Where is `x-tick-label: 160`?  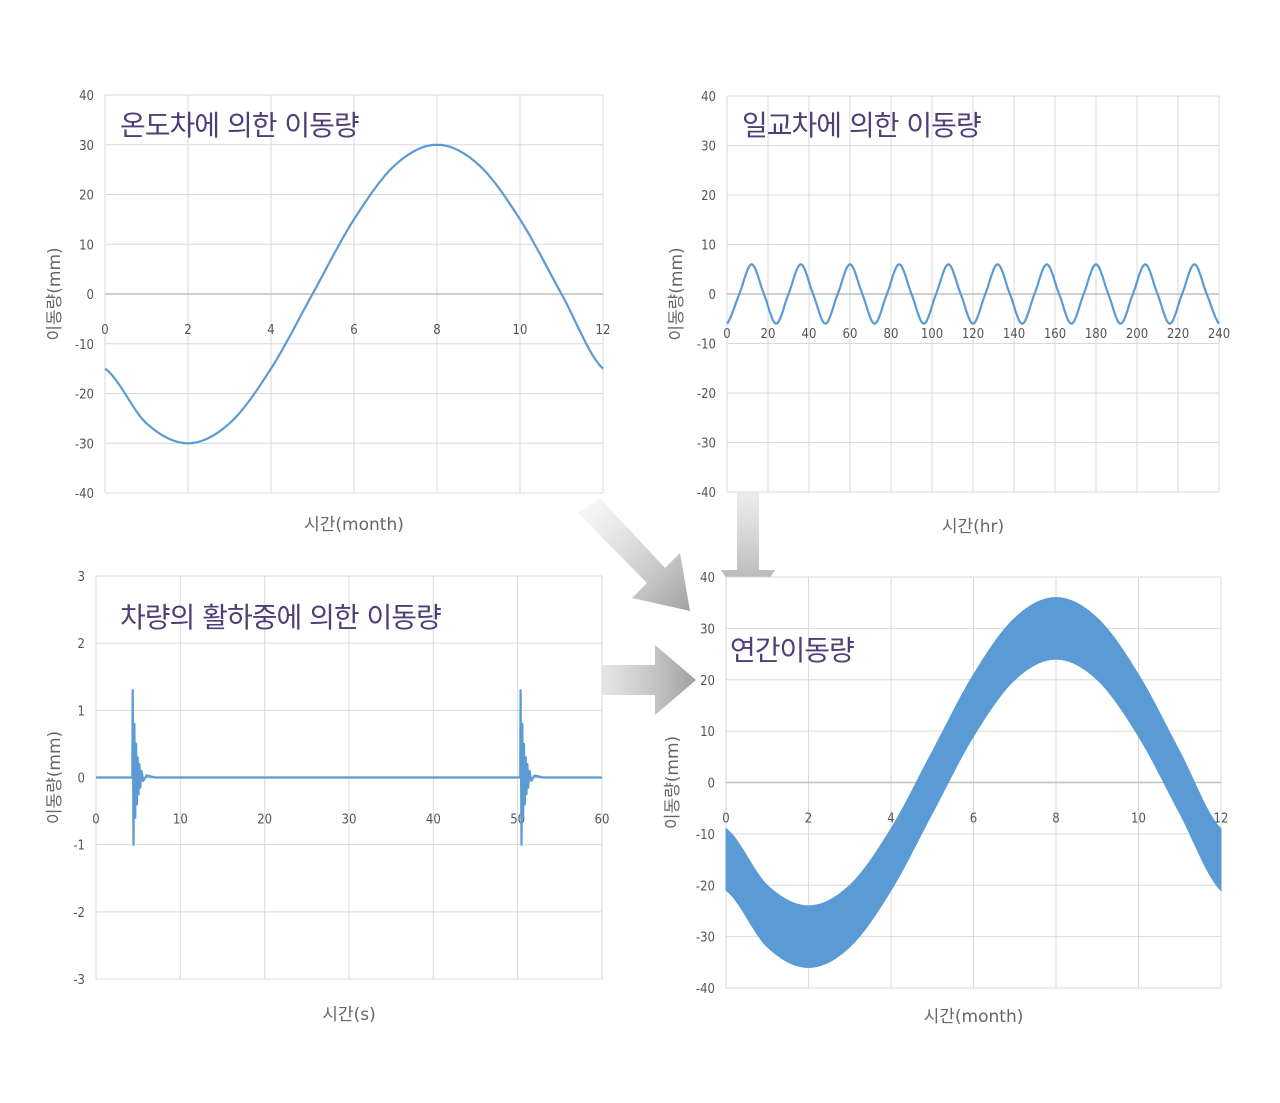 x-tick-label: 160 is located at coordinates (1055, 334).